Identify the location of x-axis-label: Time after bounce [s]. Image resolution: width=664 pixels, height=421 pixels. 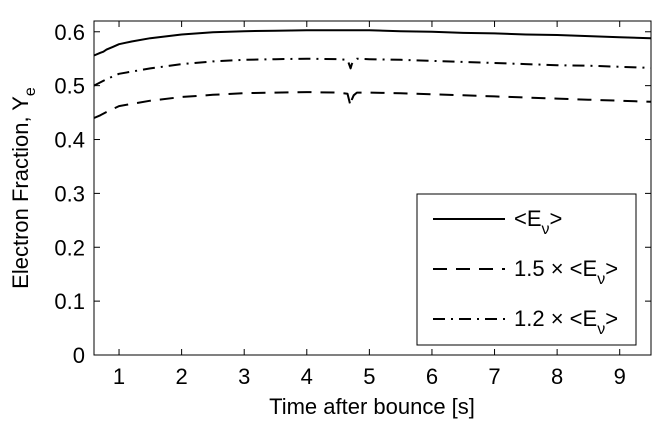
(372, 406).